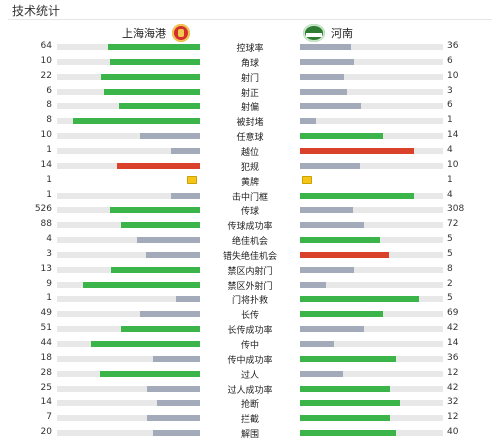 This screenshot has width=500, height=441. I want to click on stat-row: 1 4 击中门框, so click(250, 196).